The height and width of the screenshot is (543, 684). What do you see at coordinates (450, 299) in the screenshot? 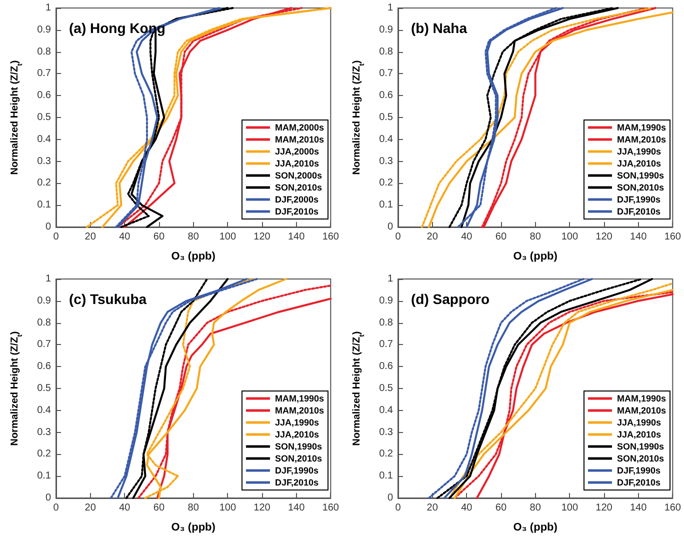
I see `text: (d) Sapporo` at bounding box center [450, 299].